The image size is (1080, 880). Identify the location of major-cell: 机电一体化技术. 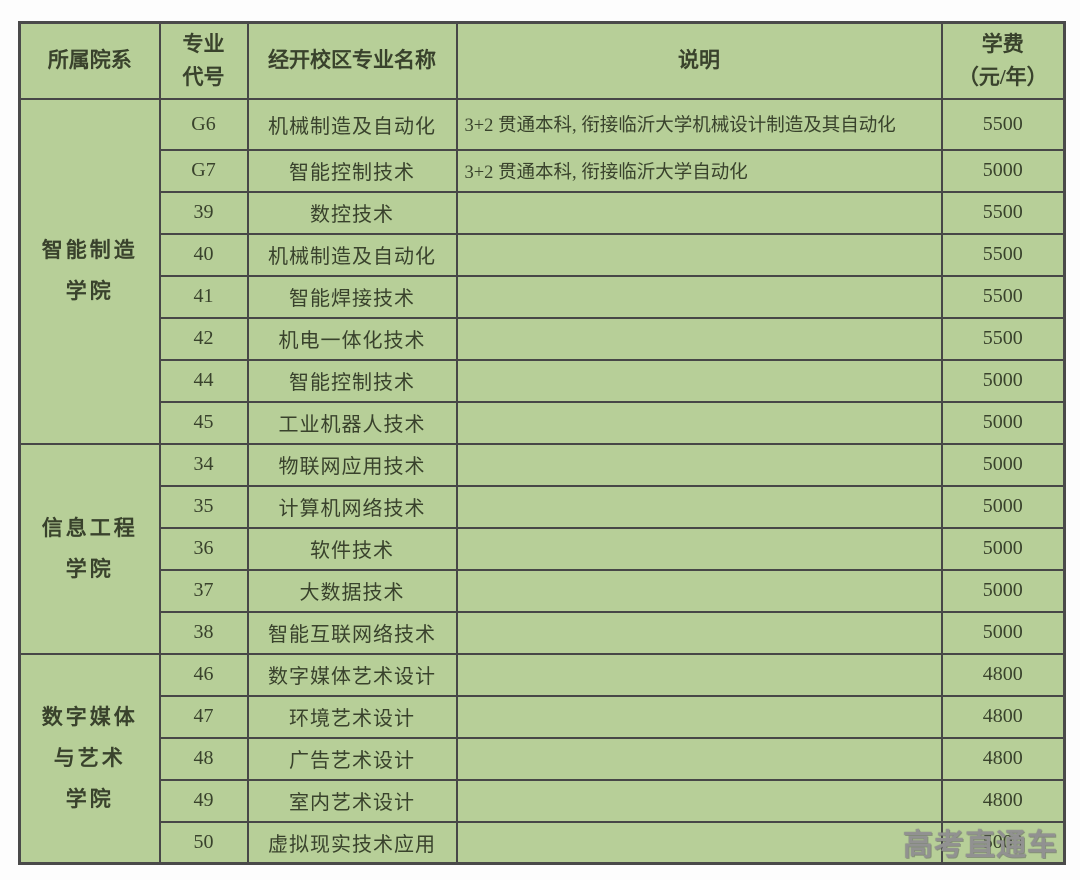
(352, 338).